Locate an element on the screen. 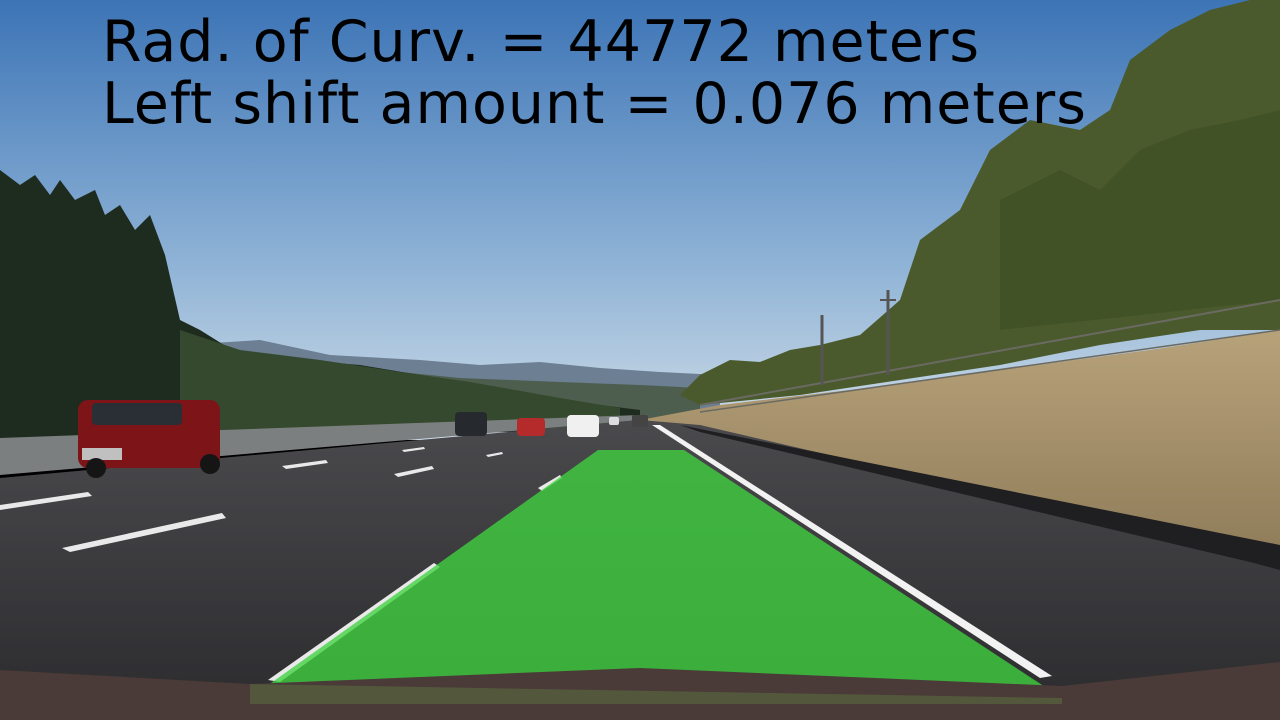  red-suv is located at coordinates (149, 439).